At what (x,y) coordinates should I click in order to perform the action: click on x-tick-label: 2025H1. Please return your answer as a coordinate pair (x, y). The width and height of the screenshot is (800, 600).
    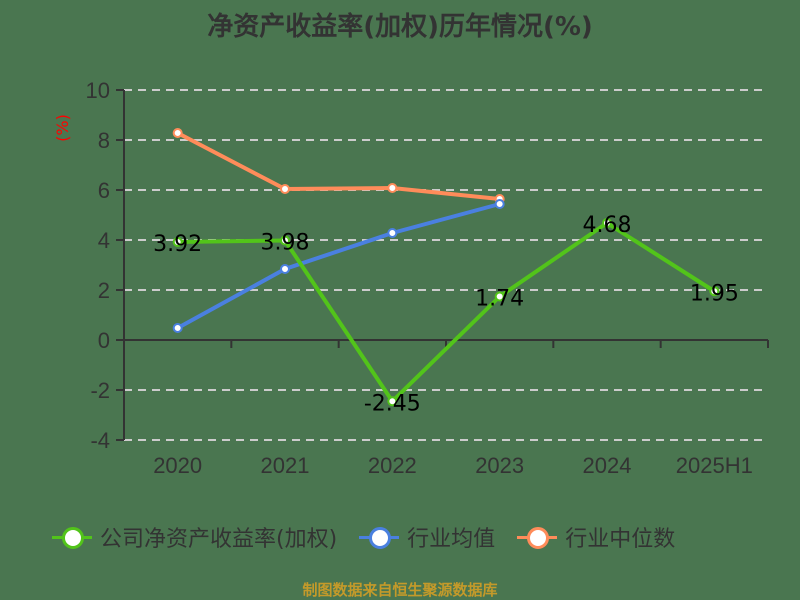
    Looking at the image, I should click on (714, 465).